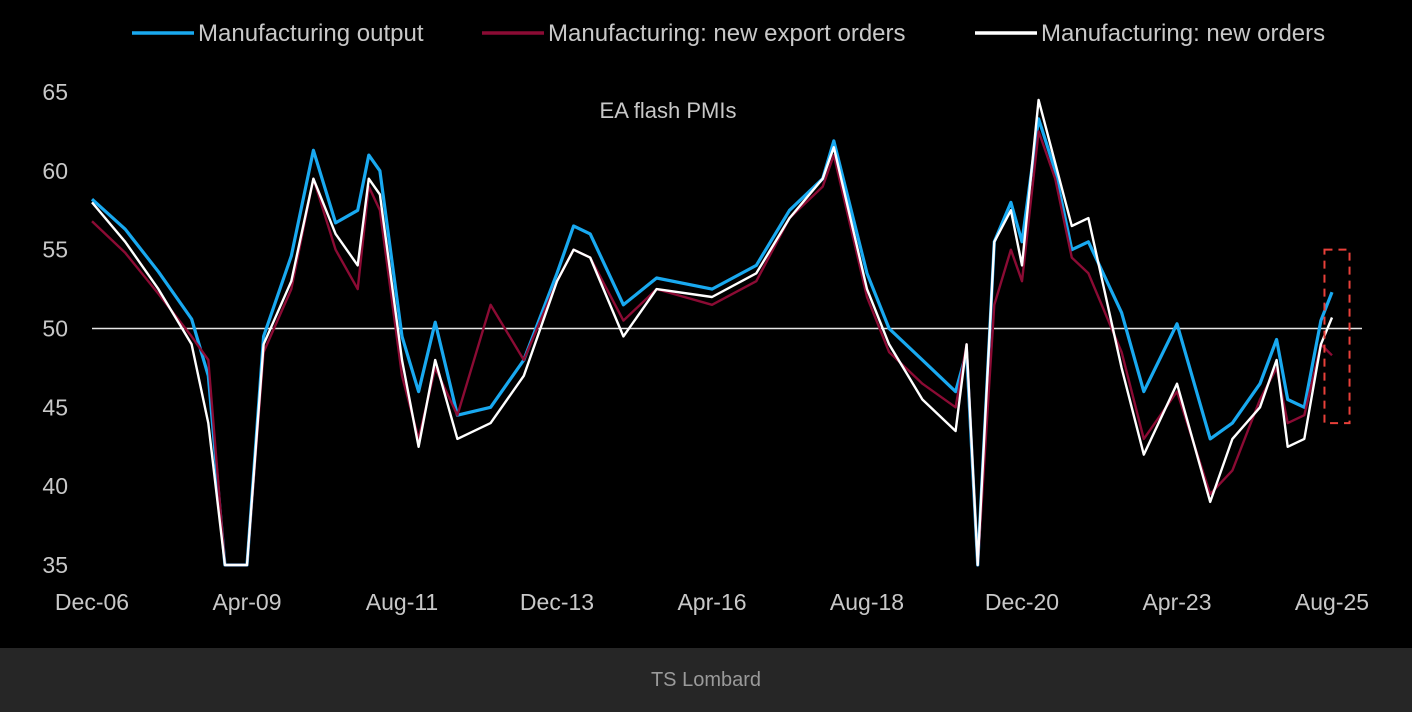 The image size is (1412, 712). Describe the element at coordinates (1183, 33) in the screenshot. I see `legend-label: Manufacturing: new orders` at that location.